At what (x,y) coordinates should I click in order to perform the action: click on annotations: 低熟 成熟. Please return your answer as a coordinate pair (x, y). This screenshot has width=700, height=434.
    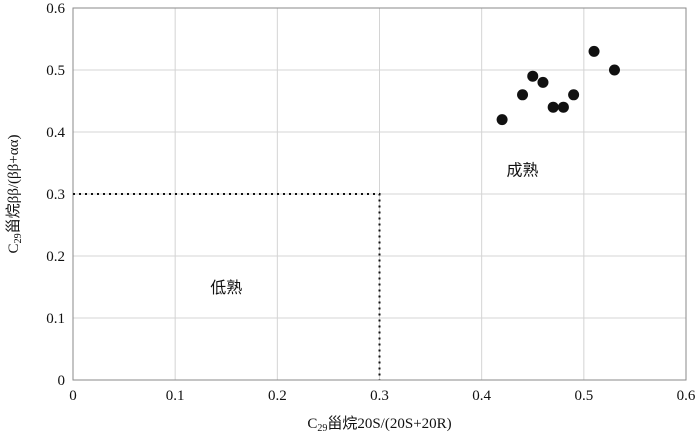
    Looking at the image, I should click on (374, 228).